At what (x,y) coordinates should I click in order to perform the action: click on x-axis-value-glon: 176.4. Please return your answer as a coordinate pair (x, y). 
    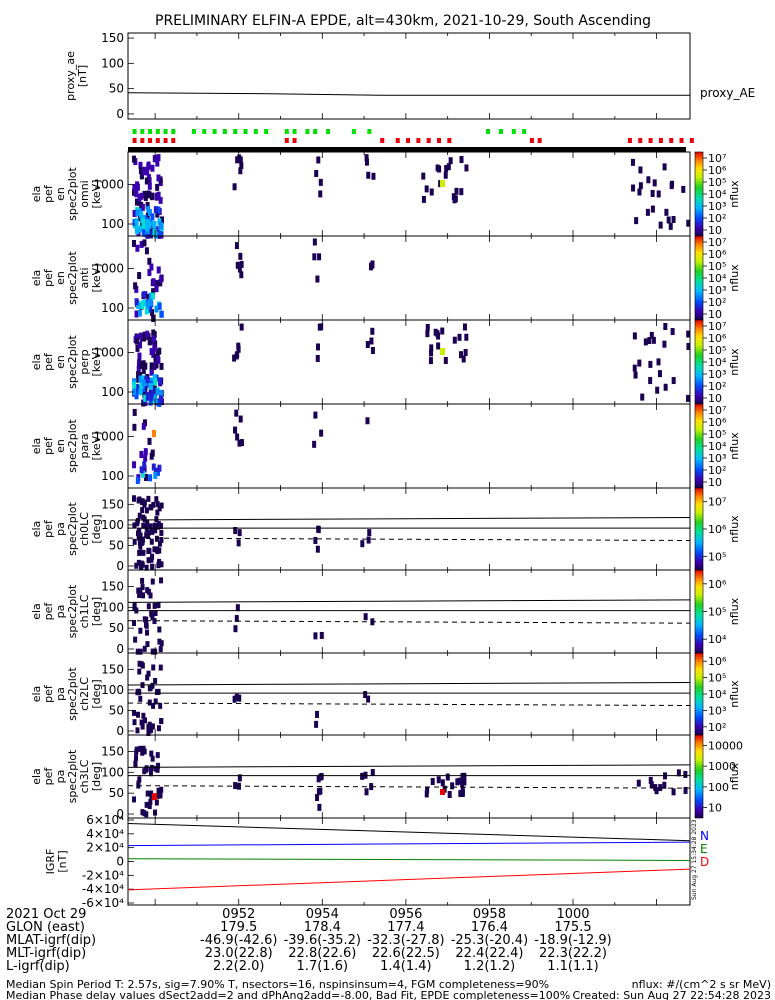
    Looking at the image, I should click on (489, 927).